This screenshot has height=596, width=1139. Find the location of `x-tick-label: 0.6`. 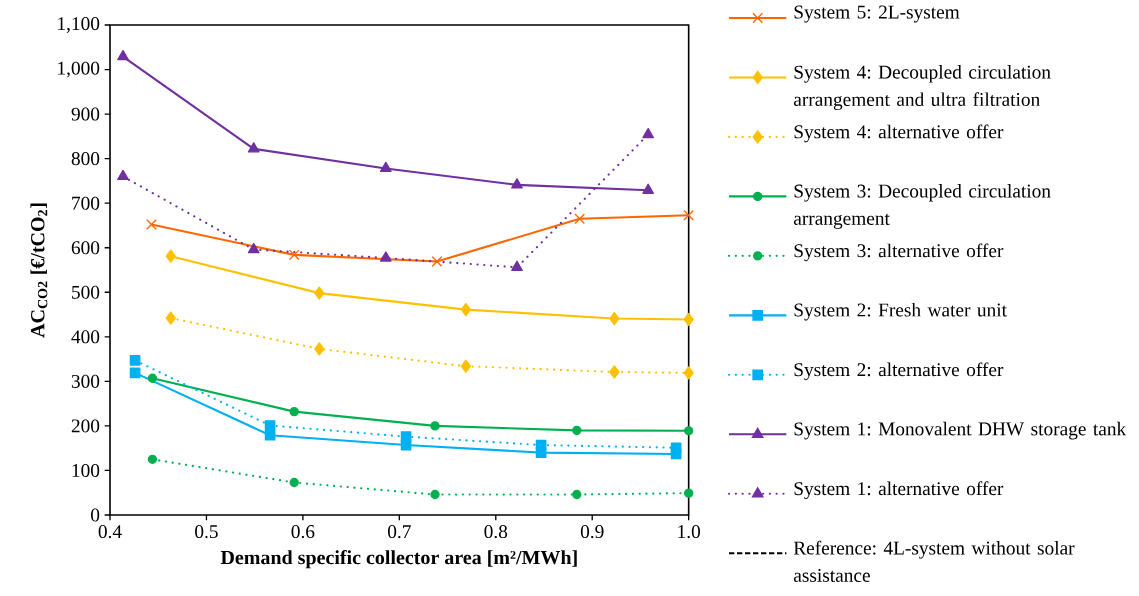

x-tick-label: 0.6 is located at coordinates (303, 531).